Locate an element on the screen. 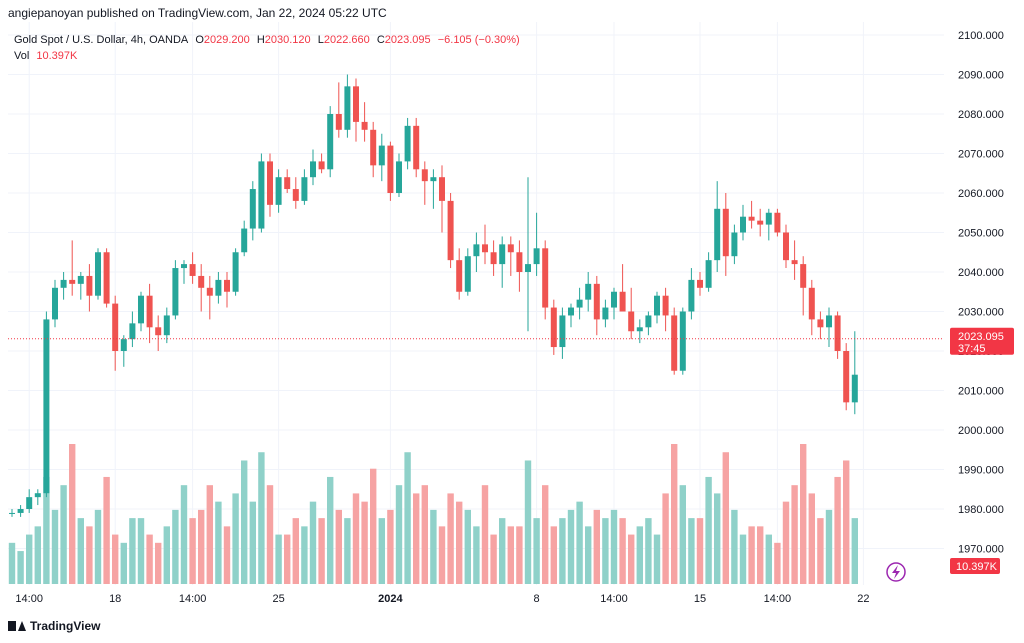 The height and width of the screenshot is (643, 1024). x-tick-label: 18 is located at coordinates (115, 599).